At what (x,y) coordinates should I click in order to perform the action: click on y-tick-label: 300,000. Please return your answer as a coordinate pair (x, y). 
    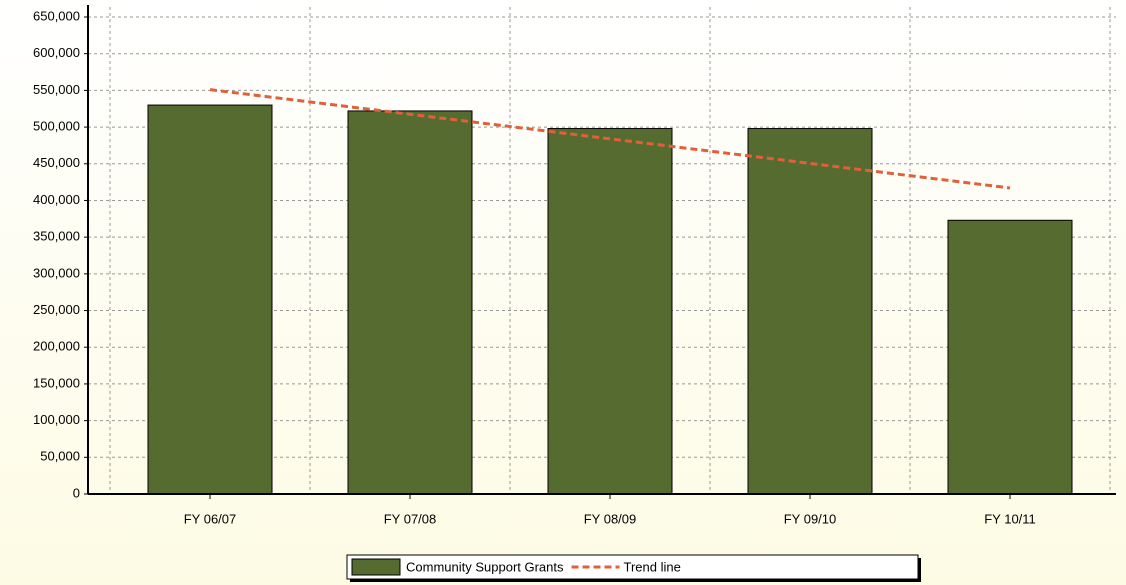
    Looking at the image, I should click on (56, 272).